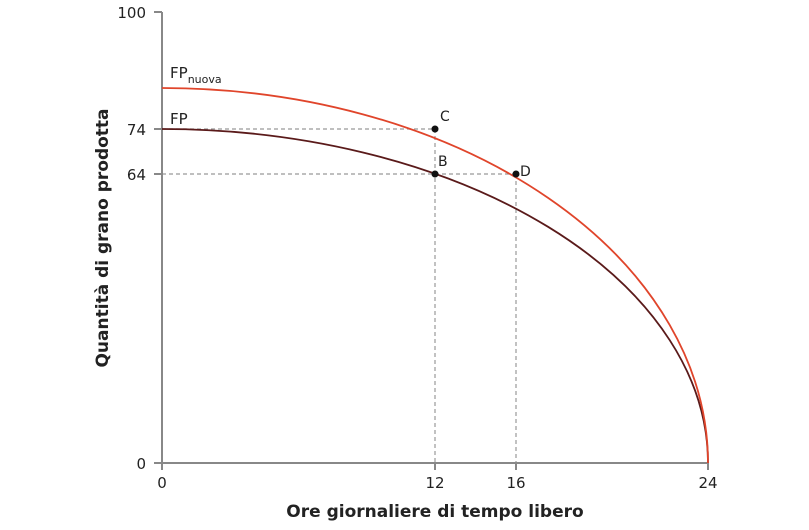 The width and height of the screenshot is (809, 530). Describe the element at coordinates (205, 79) in the screenshot. I see `fp-nuova-sub: nuova` at that location.